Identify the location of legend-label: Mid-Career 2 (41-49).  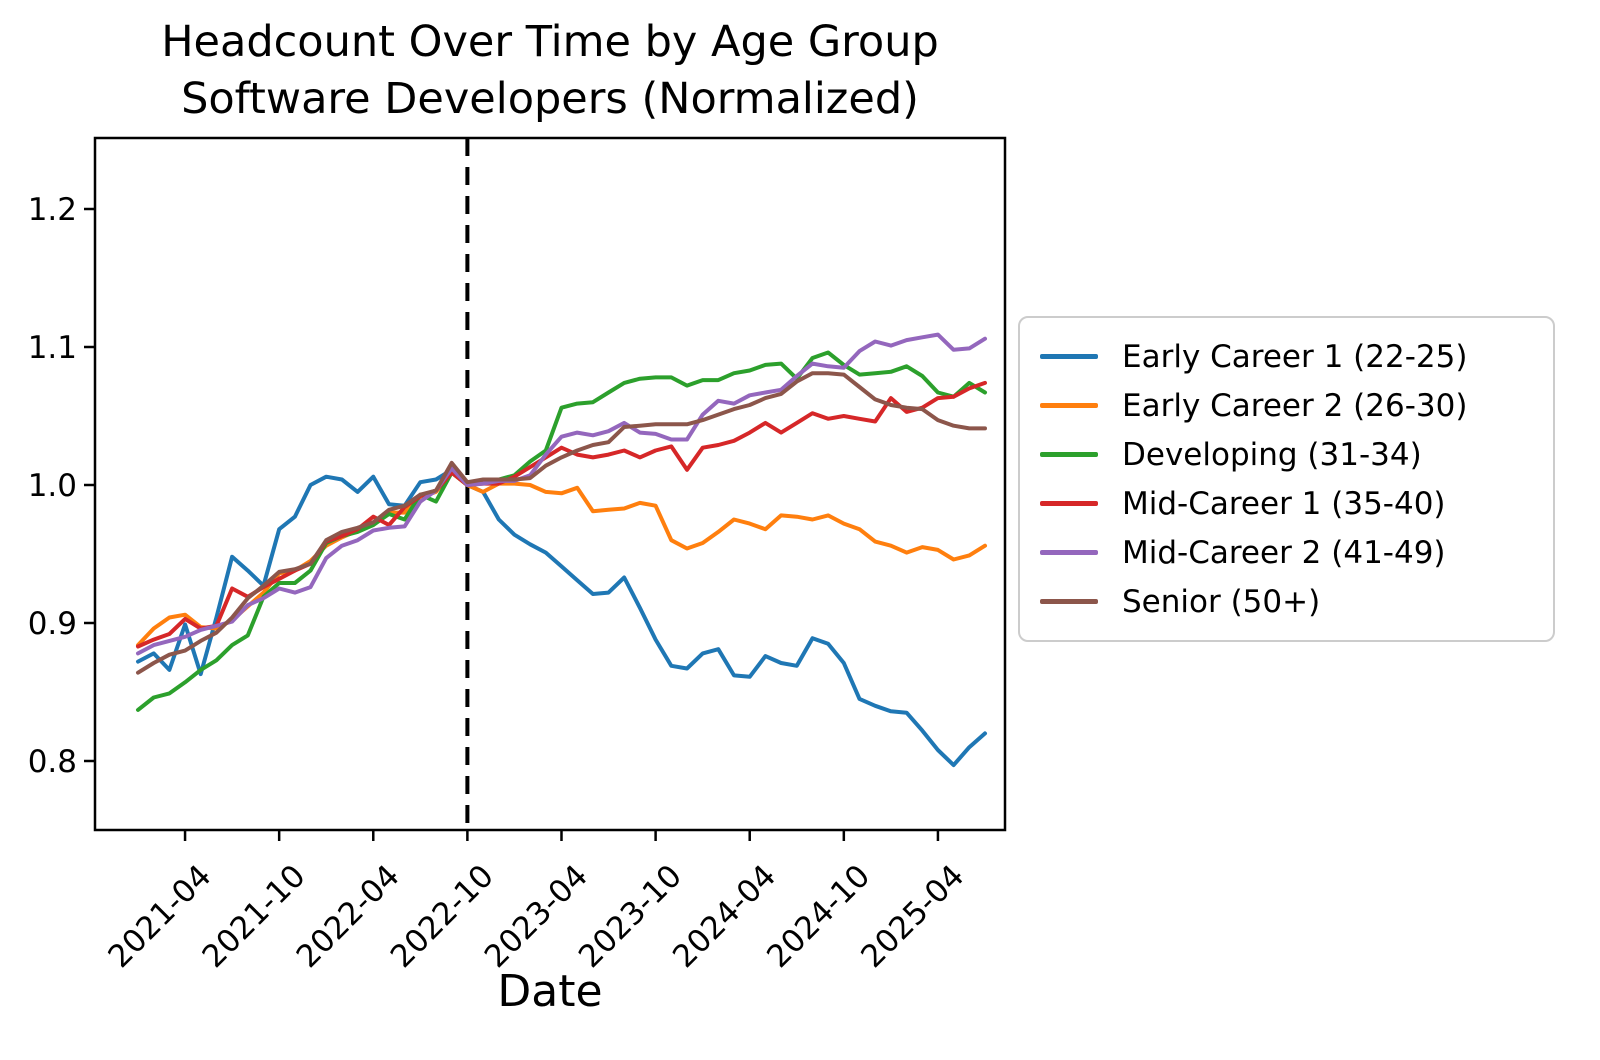
(1284, 552).